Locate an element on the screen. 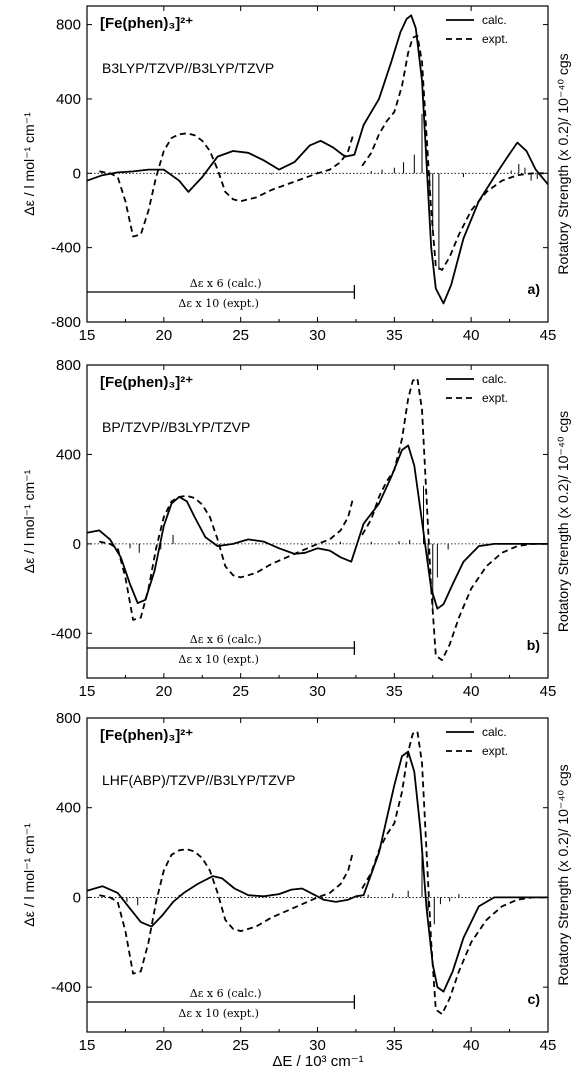 Image resolution: width=576 pixels, height=1072 pixels. series-line-calc is located at coordinates (317, 527).